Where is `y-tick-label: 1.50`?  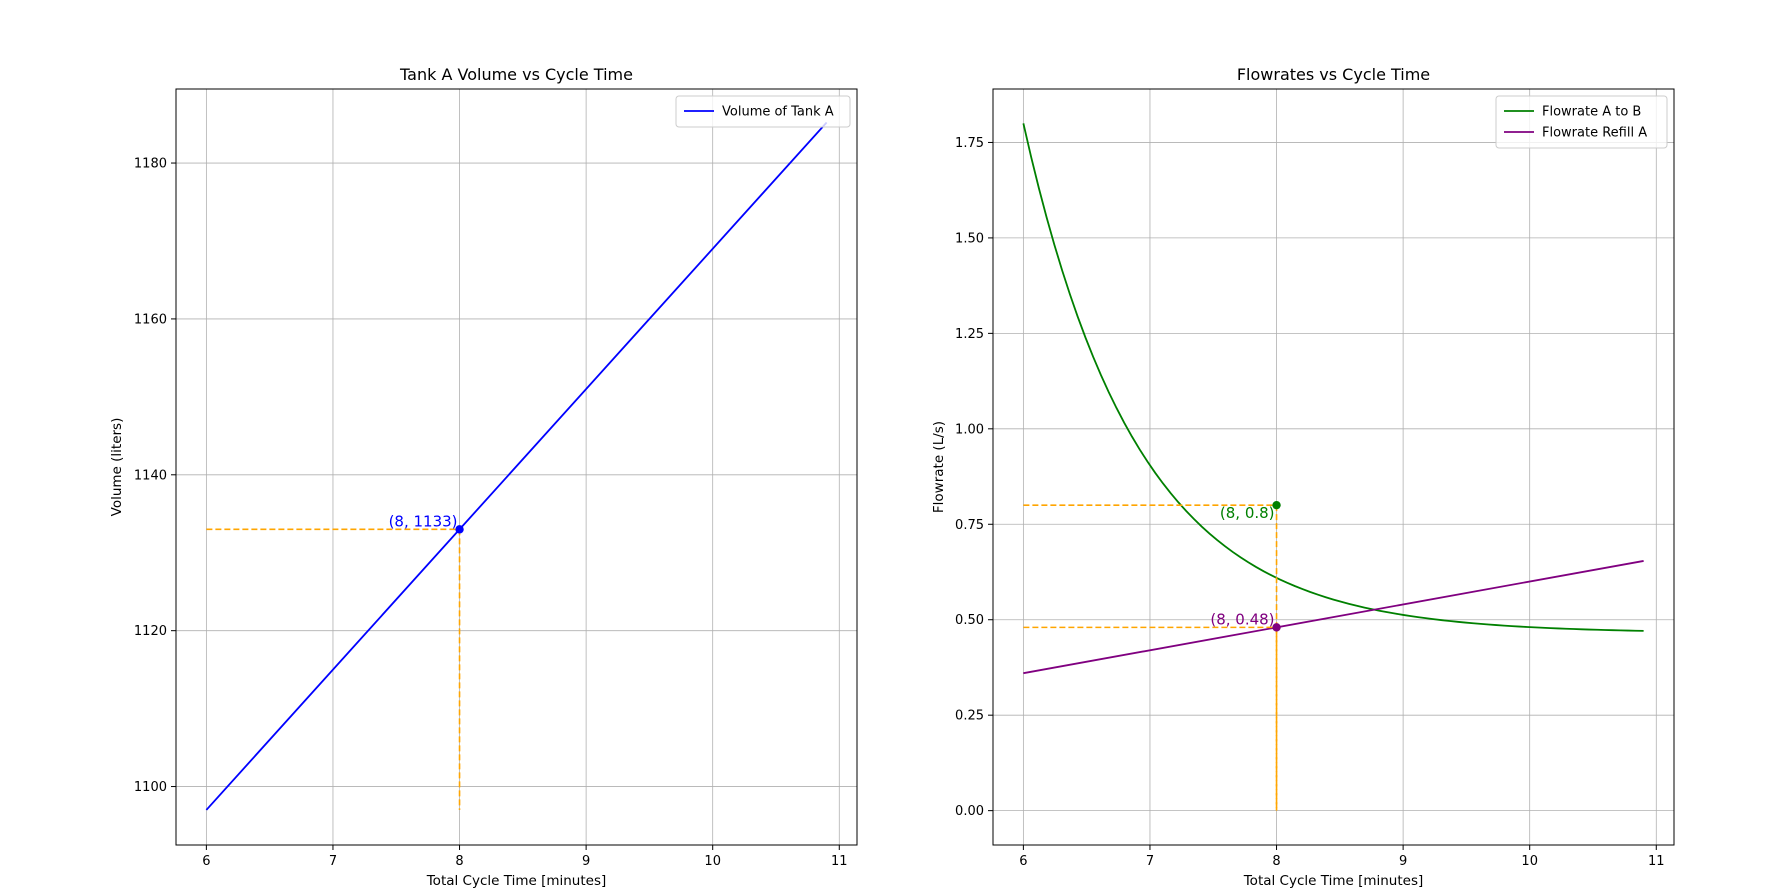 y-tick-label: 1.50 is located at coordinates (969, 238).